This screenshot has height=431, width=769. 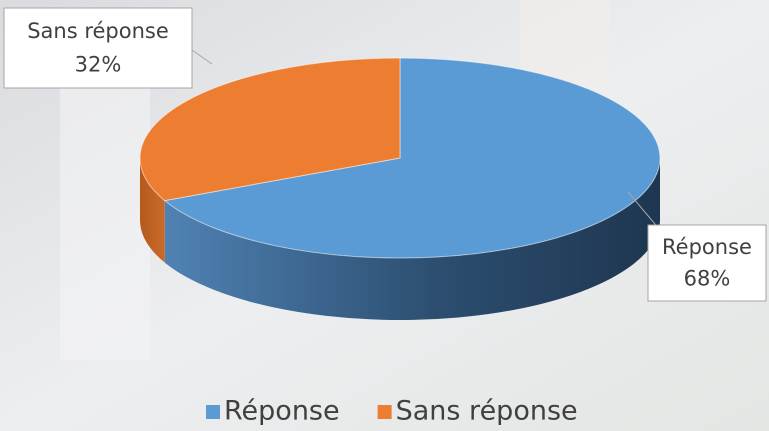 What do you see at coordinates (487, 411) in the screenshot?
I see `legend-label: Sans réponse` at bounding box center [487, 411].